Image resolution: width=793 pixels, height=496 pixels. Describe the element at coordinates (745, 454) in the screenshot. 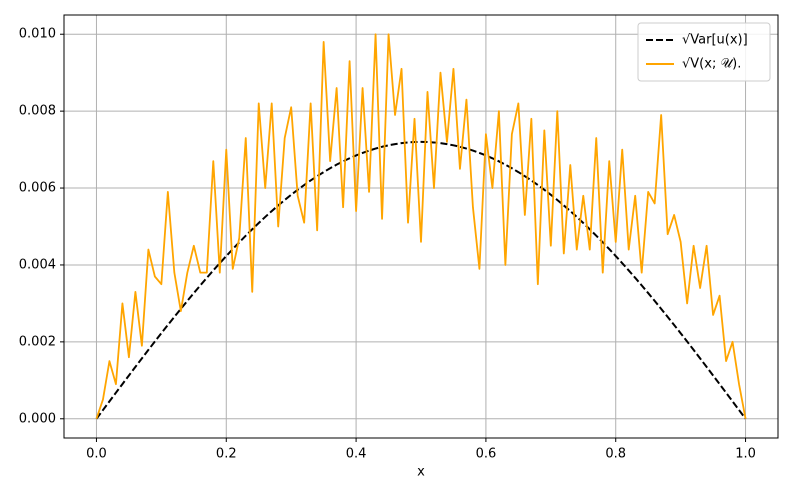

I see `x-tick-label: 1.0` at that location.